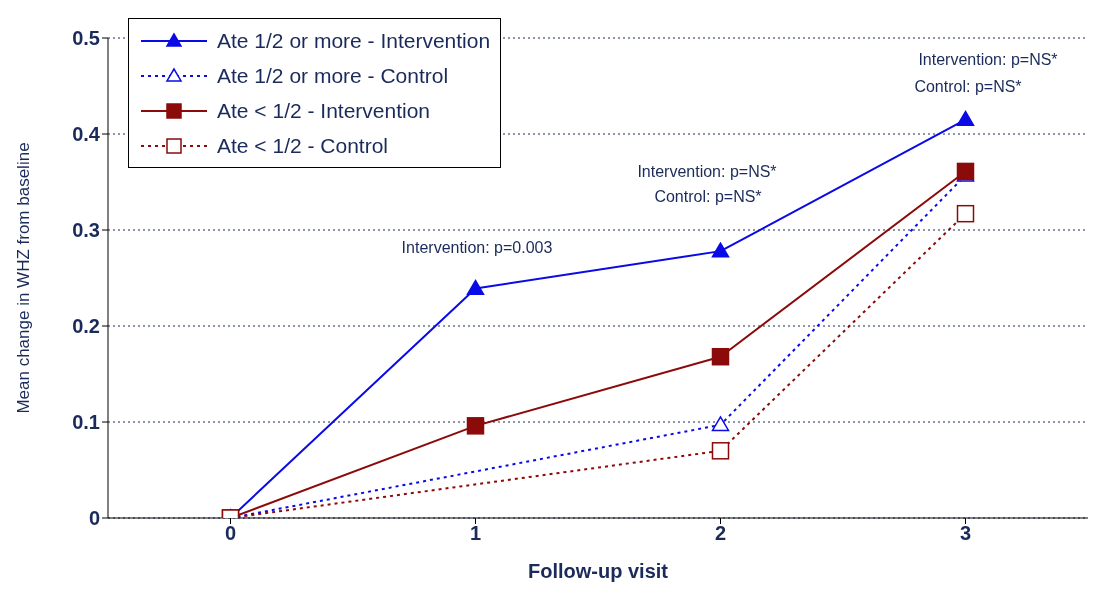 This screenshot has height=595, width=1101. I want to click on x-tick-label: 0, so click(230, 533).